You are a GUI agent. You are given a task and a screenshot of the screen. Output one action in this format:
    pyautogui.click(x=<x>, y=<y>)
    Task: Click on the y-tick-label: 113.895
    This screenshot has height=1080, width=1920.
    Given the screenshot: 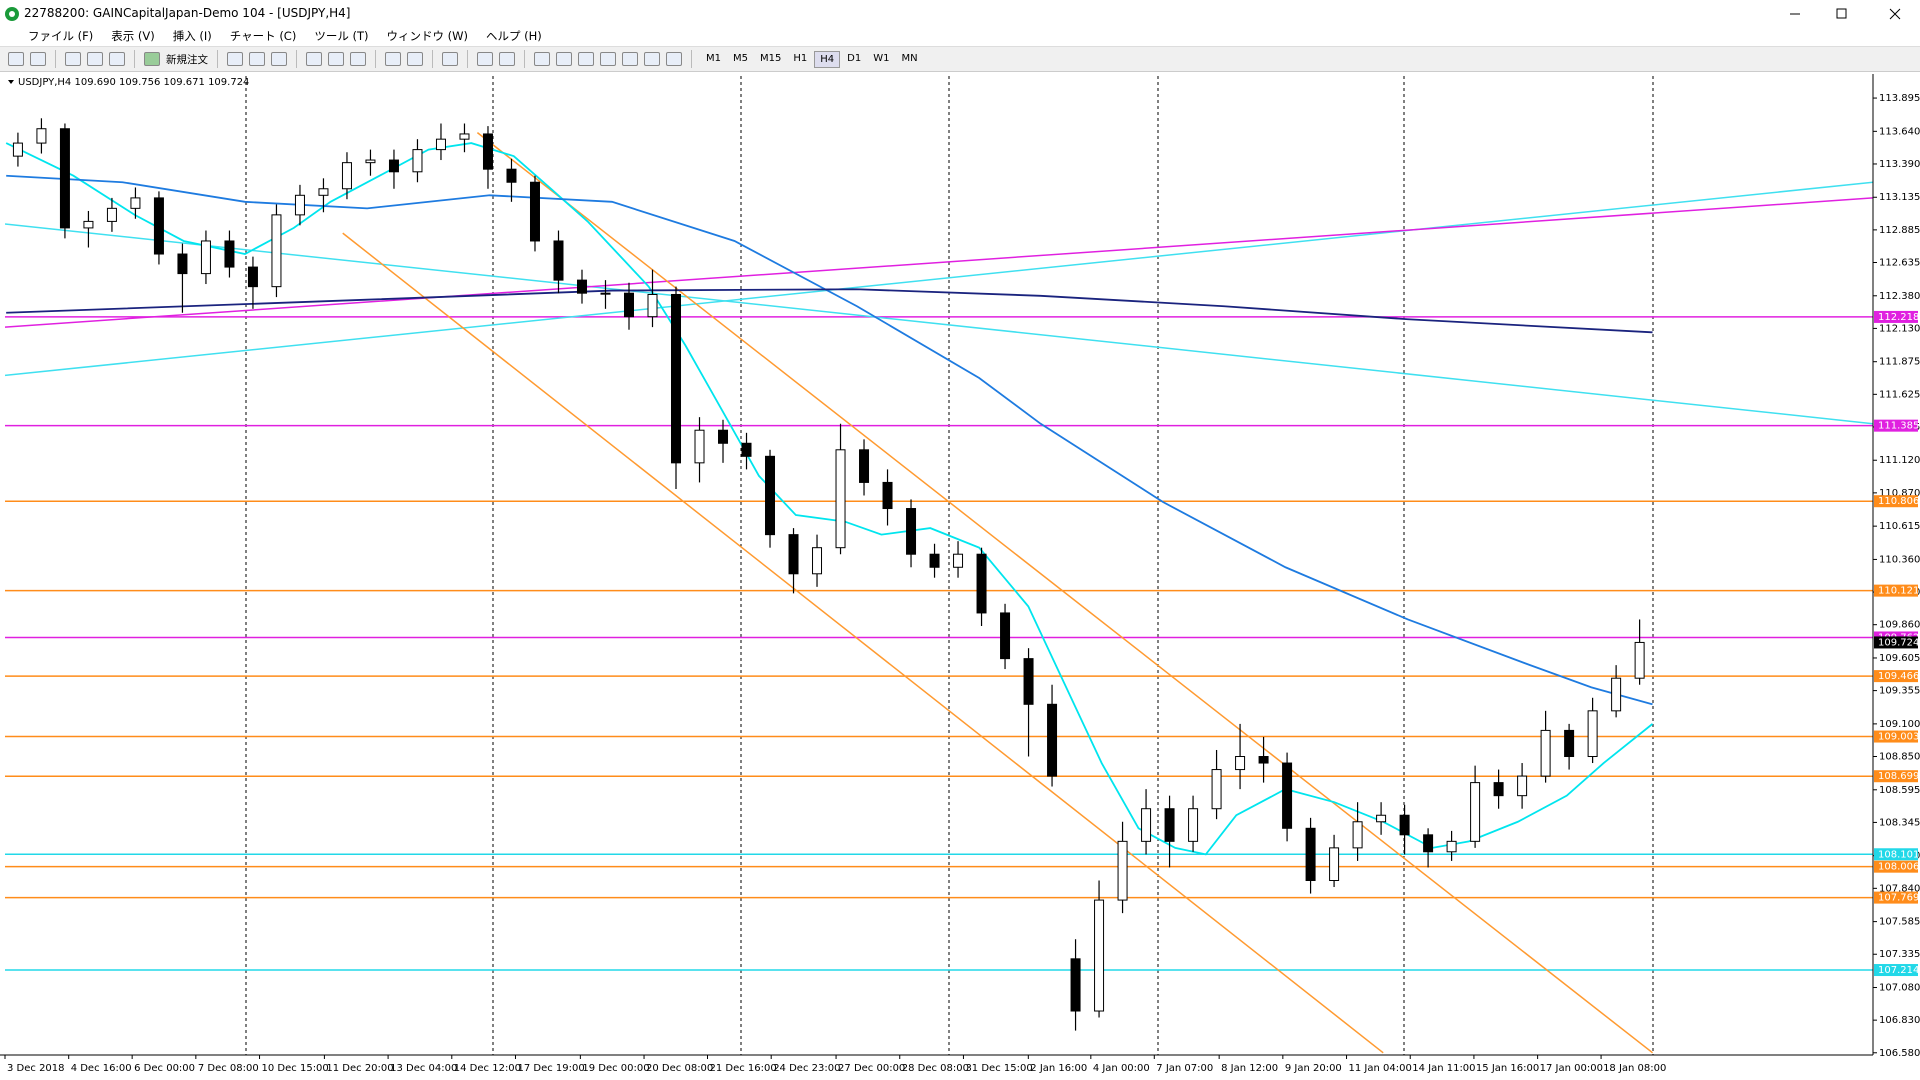 What is the action you would take?
    pyautogui.click(x=1899, y=98)
    